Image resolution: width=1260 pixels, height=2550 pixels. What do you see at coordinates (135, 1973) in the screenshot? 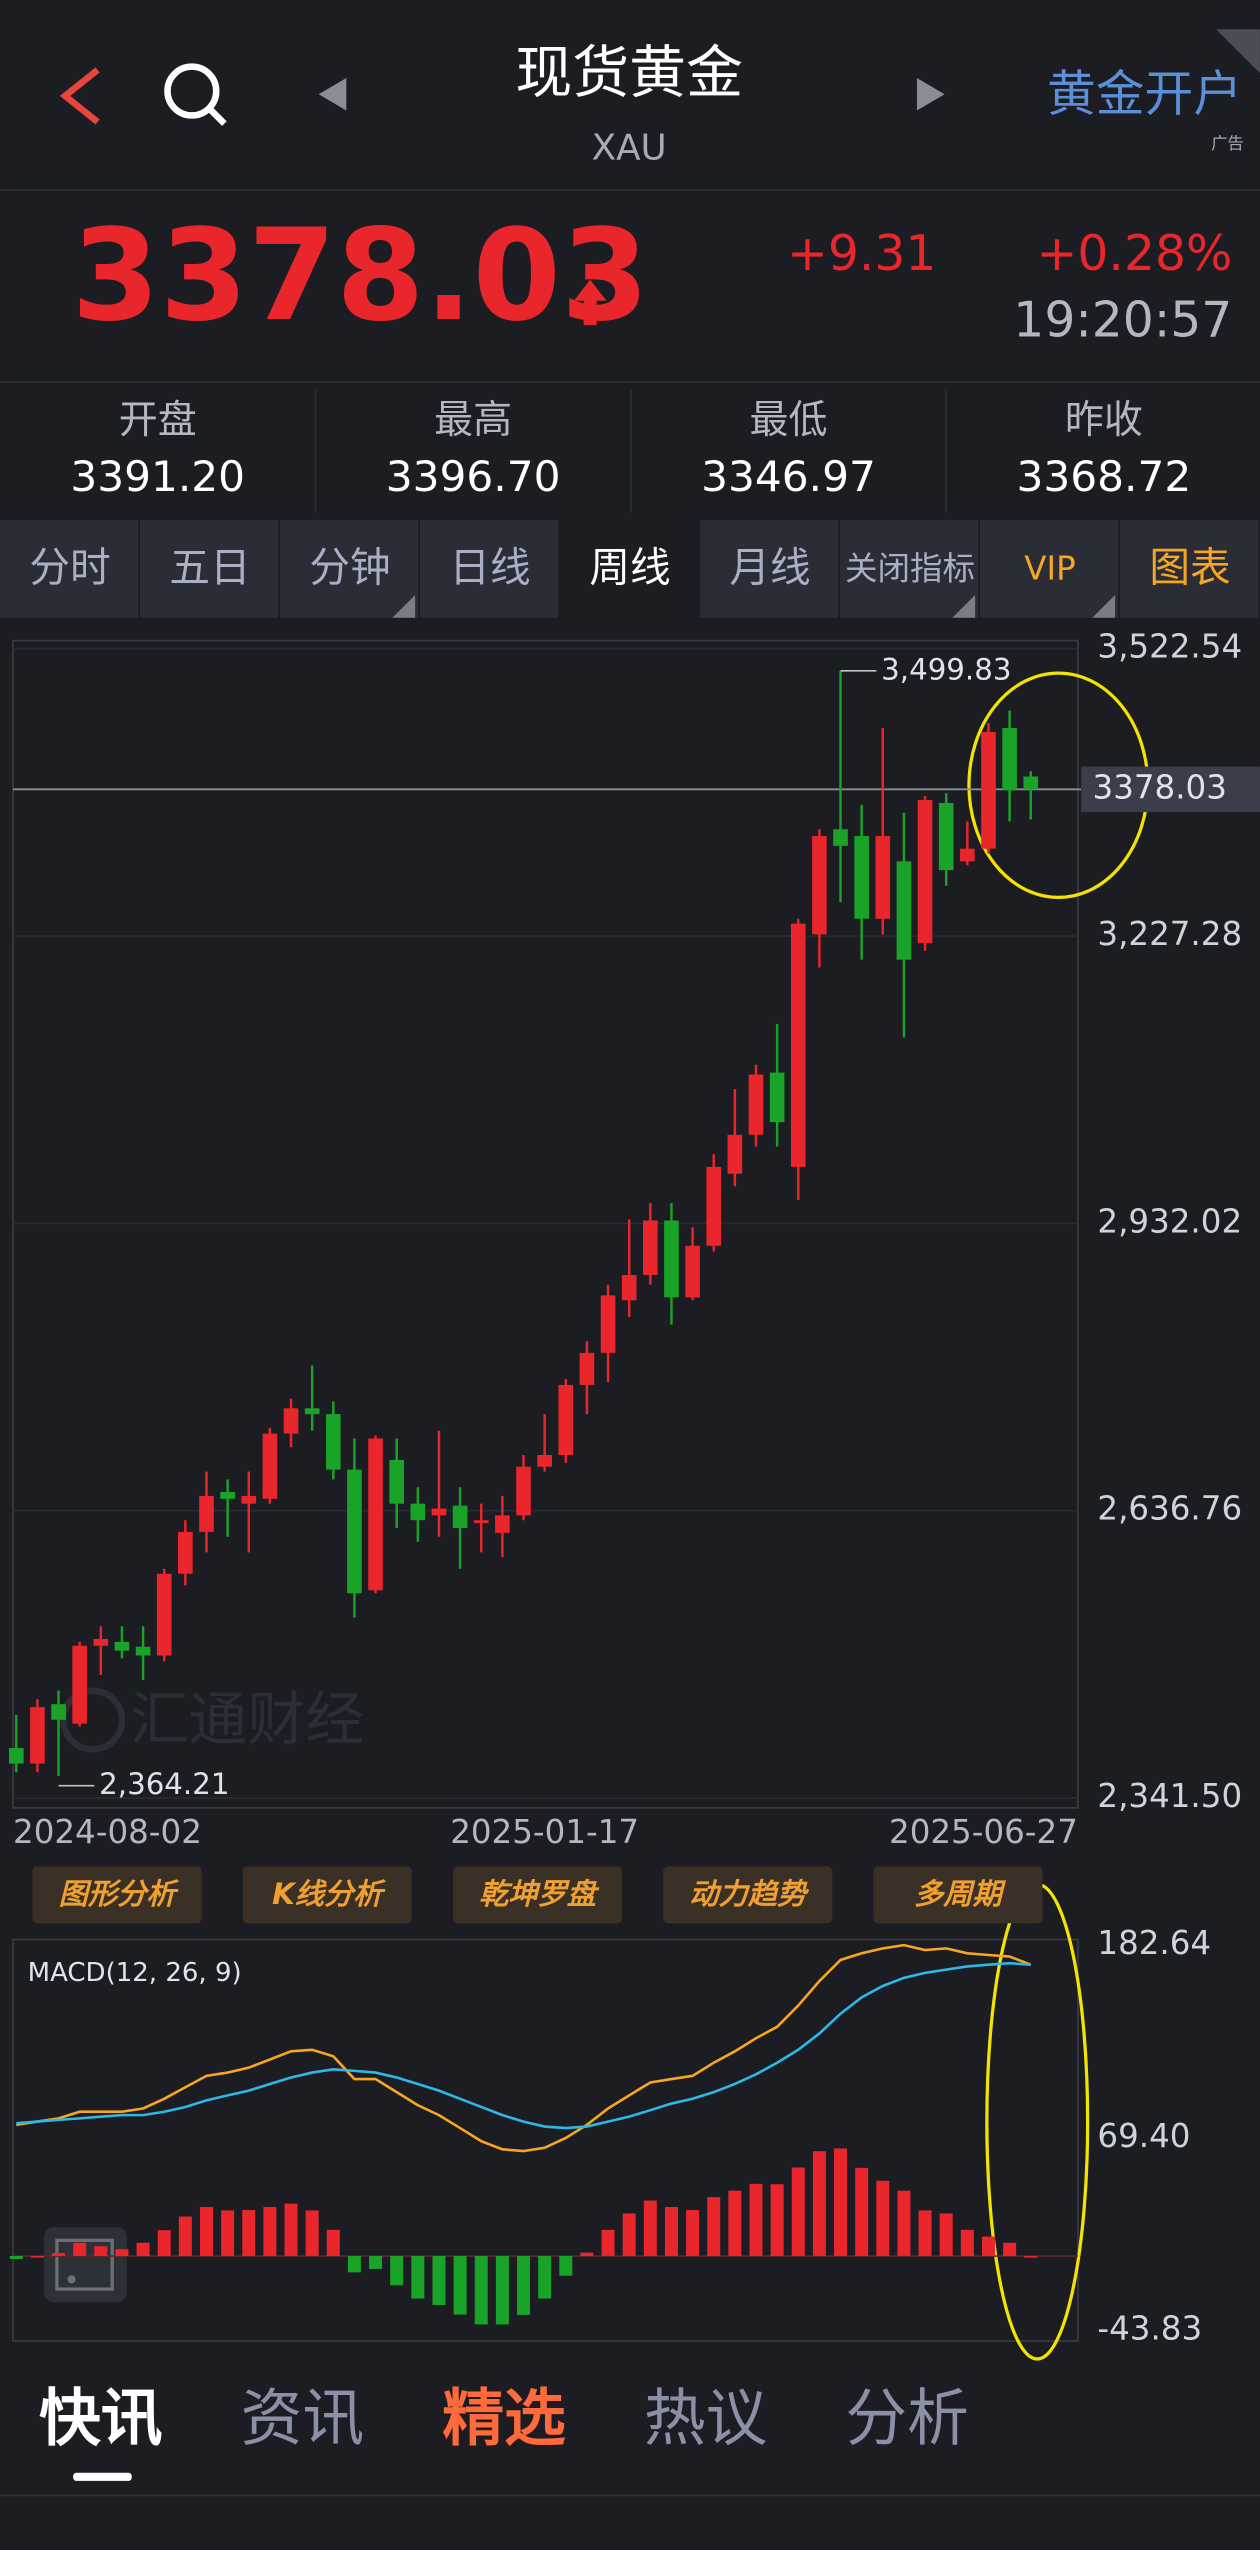
I see `macd-title: MACD(12, 26, 9)` at bounding box center [135, 1973].